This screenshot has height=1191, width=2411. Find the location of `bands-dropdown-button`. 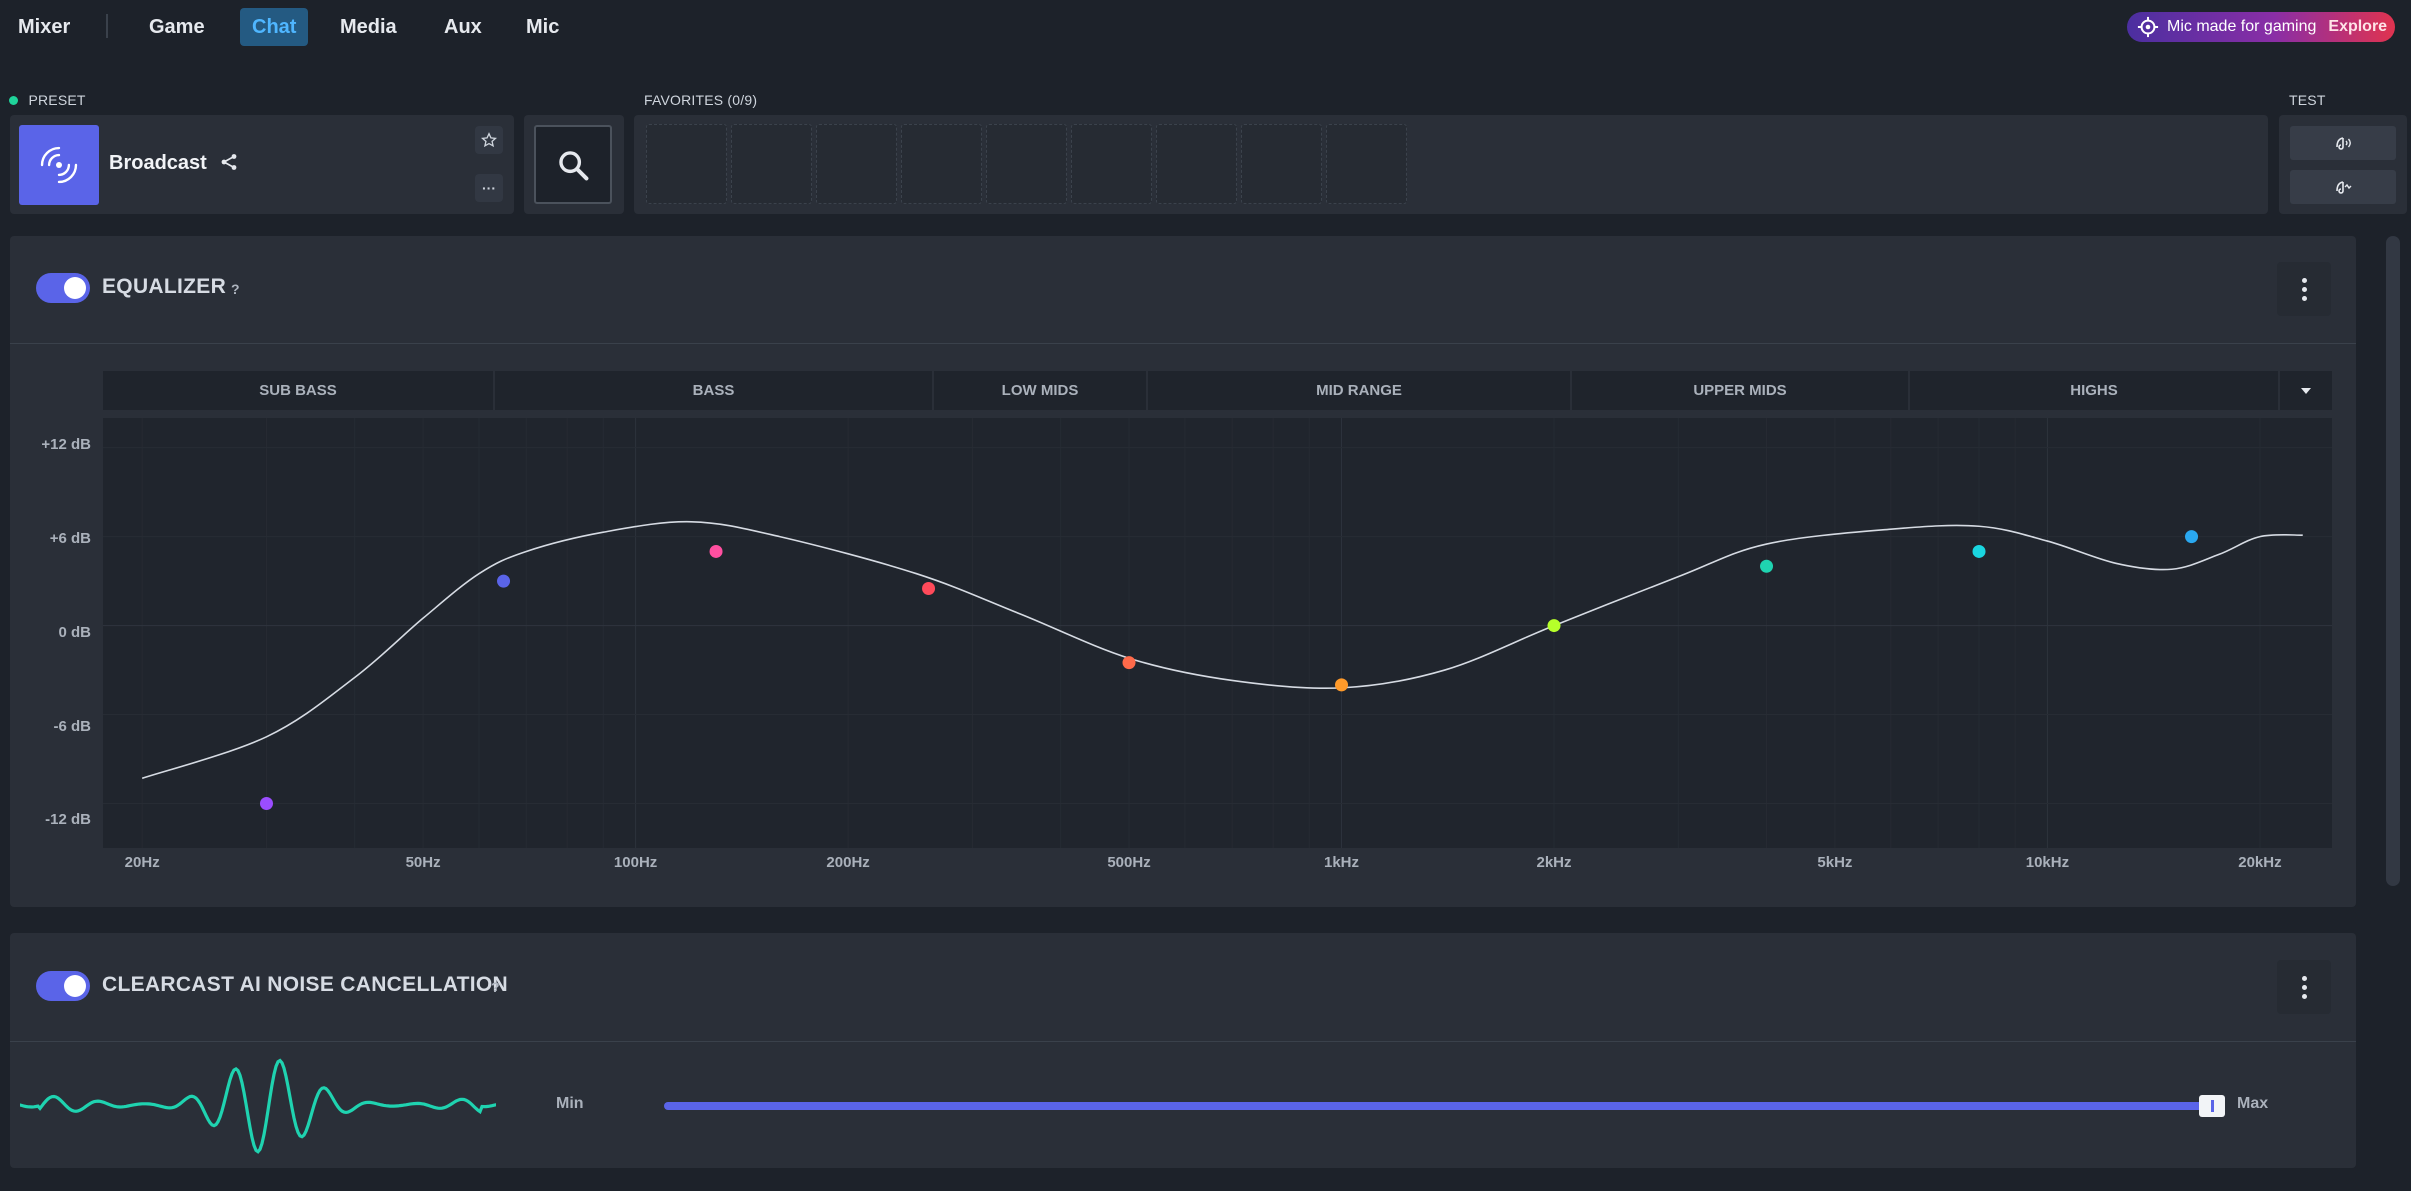

bands-dropdown-button is located at coordinates (2306, 390).